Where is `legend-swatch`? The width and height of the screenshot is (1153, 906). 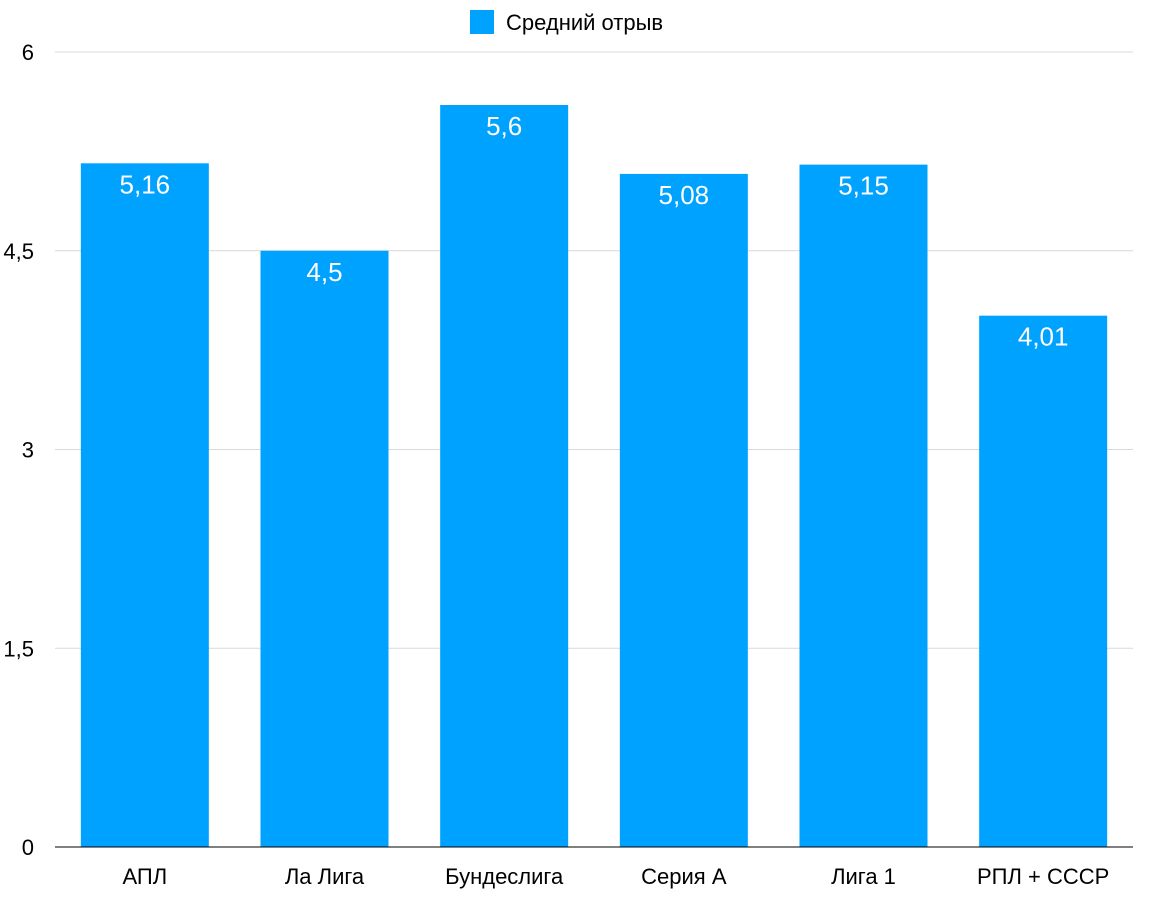 legend-swatch is located at coordinates (482, 22).